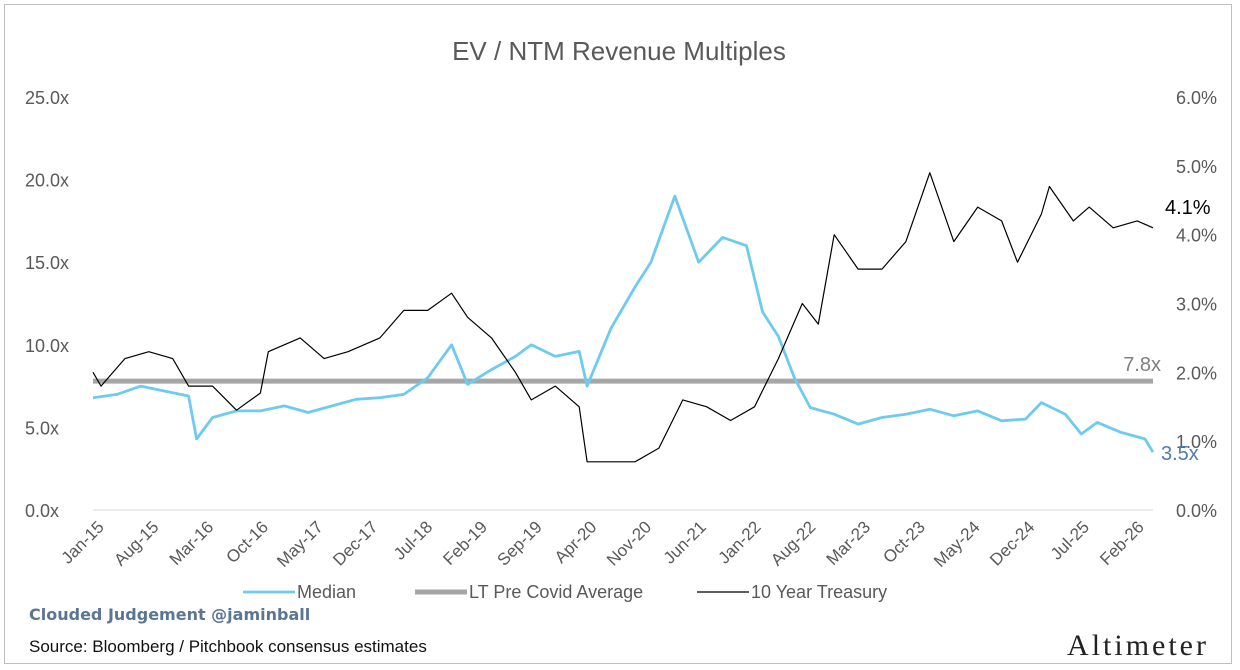 The height and width of the screenshot is (670, 1240). I want to click on x-tick-label: Mar-16, so click(192, 543).